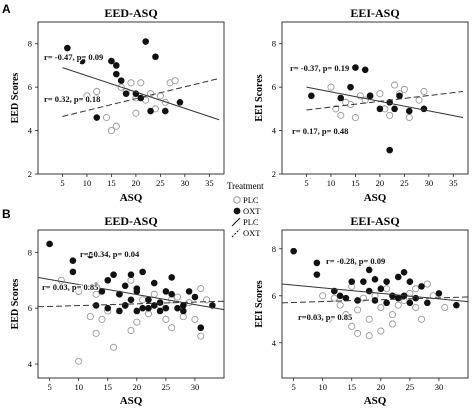 This screenshot has width=474, height=410. Describe the element at coordinates (73, 57) in the screenshot. I see `correlation-annotation: r= -0.47, p= 0.09` at that location.